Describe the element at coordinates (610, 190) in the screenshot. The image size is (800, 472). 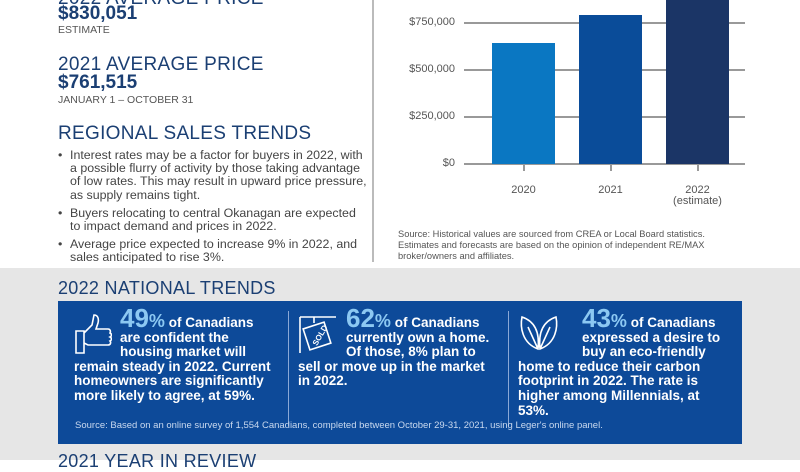
I see `x-tick-label: 2021` at that location.